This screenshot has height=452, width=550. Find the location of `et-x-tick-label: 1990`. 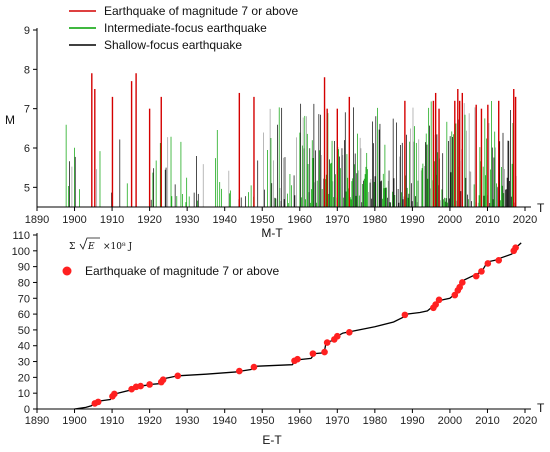

et-x-tick-label: 1990 is located at coordinates (412, 421).